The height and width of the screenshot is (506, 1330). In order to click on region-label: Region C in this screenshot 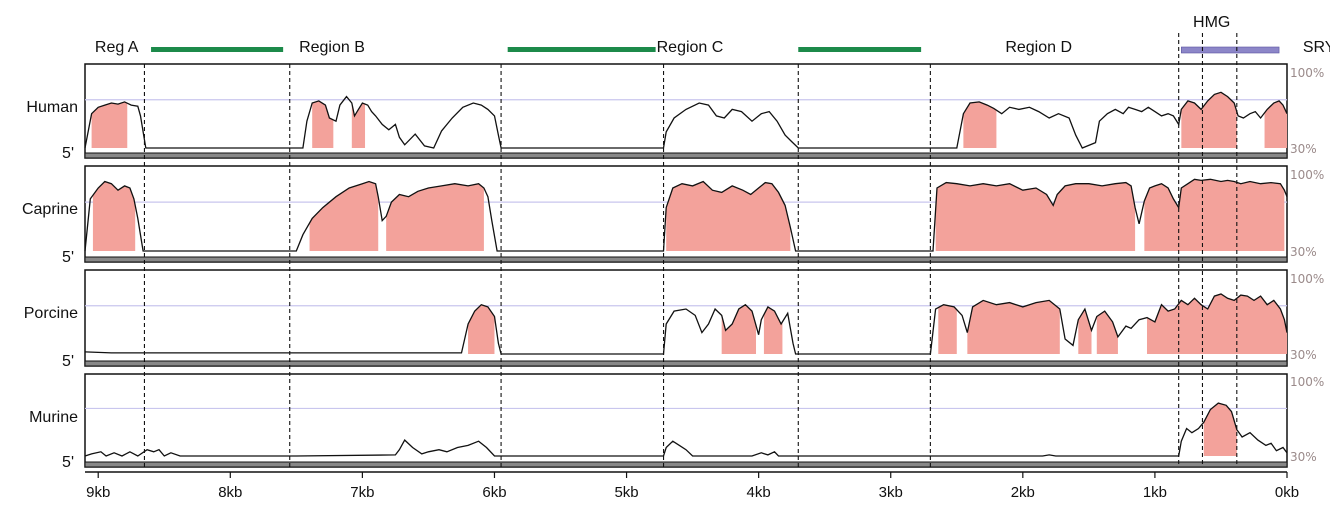, I will do `click(690, 47)`.